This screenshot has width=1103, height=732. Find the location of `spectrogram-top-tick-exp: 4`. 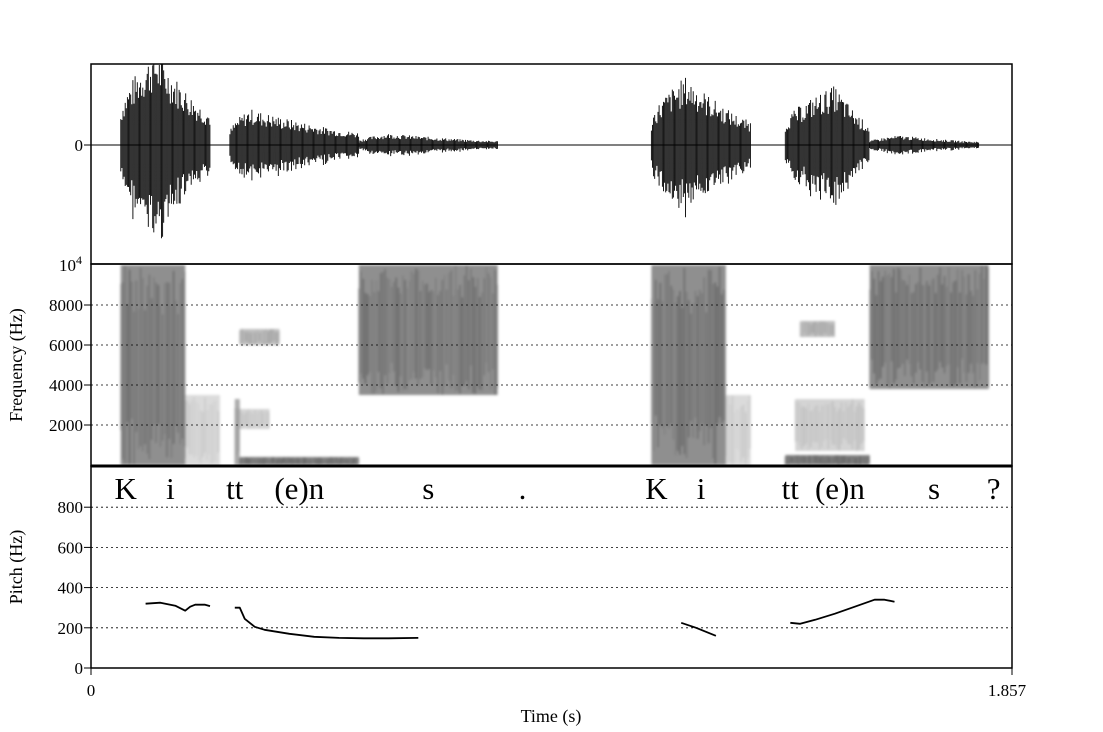

spectrogram-top-tick-exp: 4 is located at coordinates (79, 260).